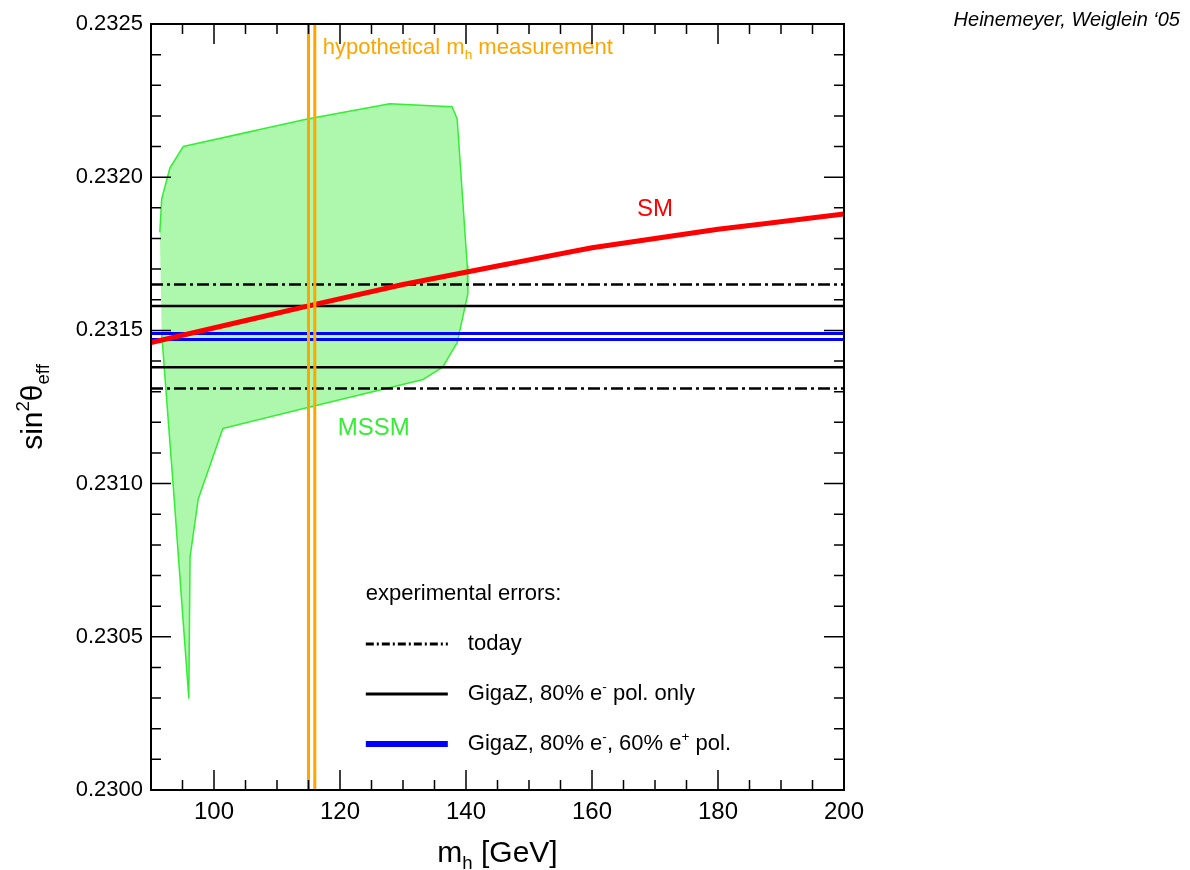 The height and width of the screenshot is (870, 1190). Describe the element at coordinates (373, 426) in the screenshot. I see `series-label: MSSM` at that location.